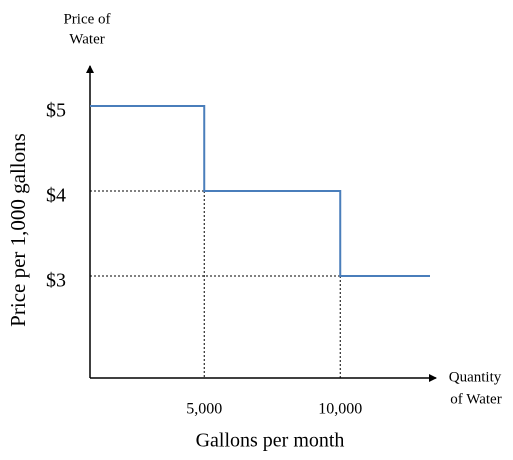  I want to click on x-axis-label: Gallons per month, so click(270, 441).